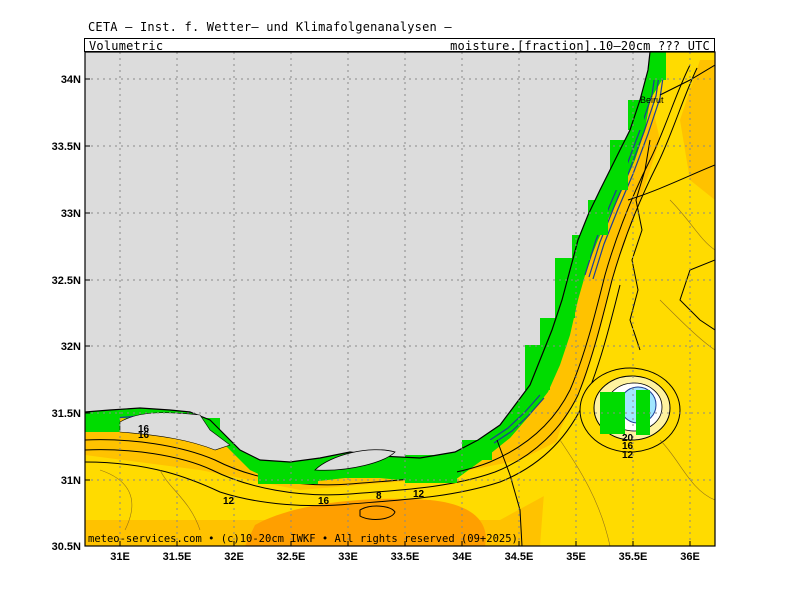 The height and width of the screenshot is (600, 800). What do you see at coordinates (71, 80) in the screenshot?
I see `lat-tick-label: 34N` at bounding box center [71, 80].